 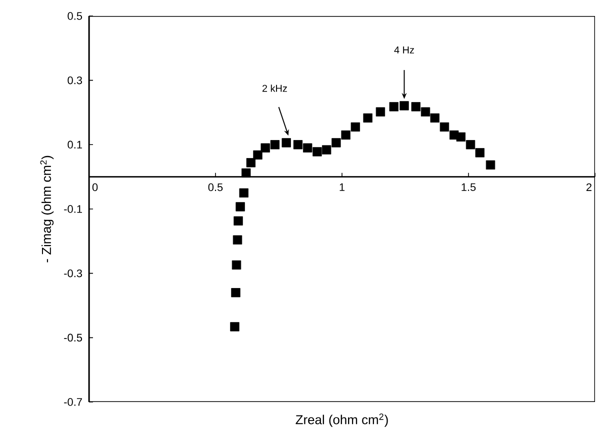 What do you see at coordinates (469, 187) in the screenshot?
I see `x-tick-label: 1.5` at bounding box center [469, 187].